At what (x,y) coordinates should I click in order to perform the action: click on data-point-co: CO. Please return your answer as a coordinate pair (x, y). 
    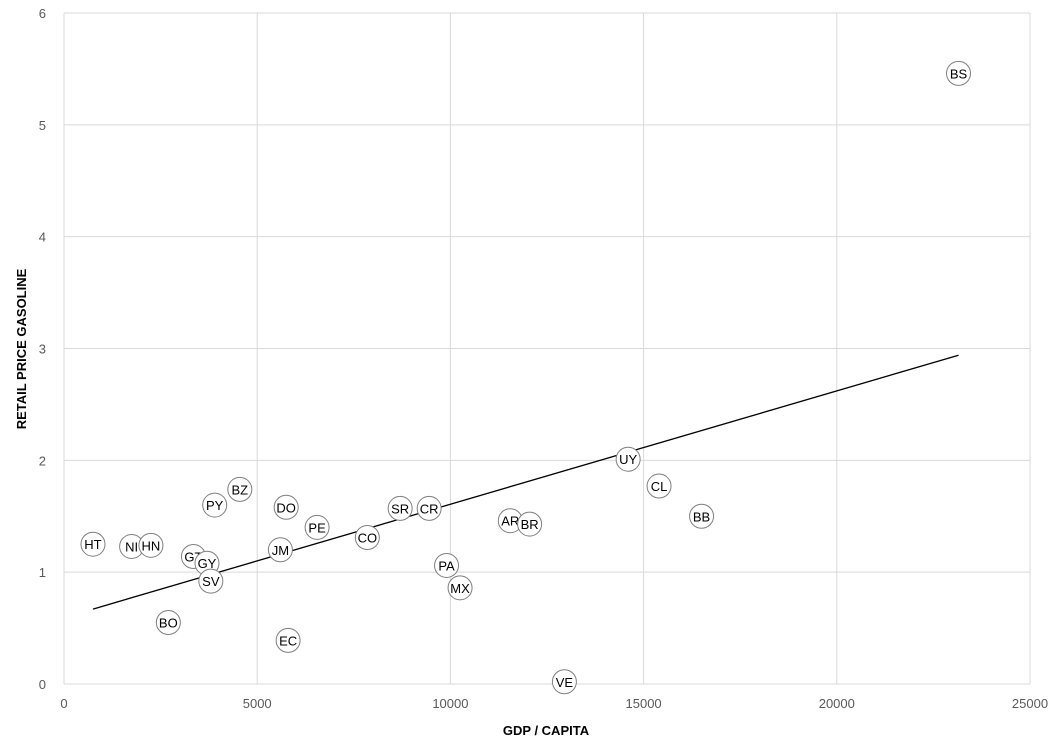
    Looking at the image, I should click on (367, 537).